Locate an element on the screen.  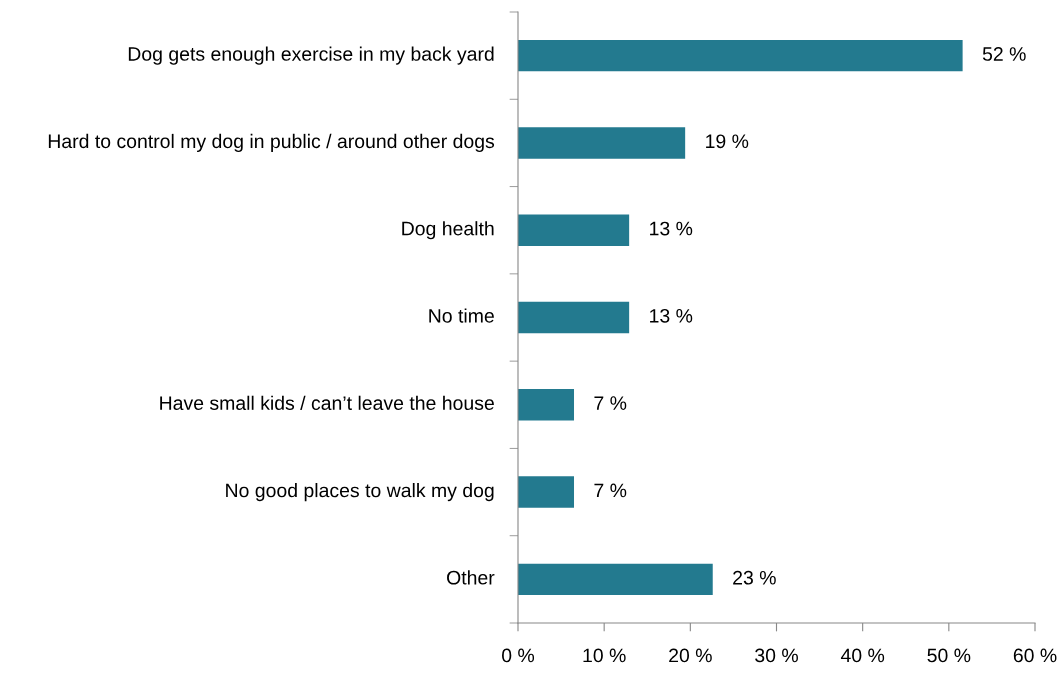
y-tick-label: Dog health is located at coordinates (448, 230).